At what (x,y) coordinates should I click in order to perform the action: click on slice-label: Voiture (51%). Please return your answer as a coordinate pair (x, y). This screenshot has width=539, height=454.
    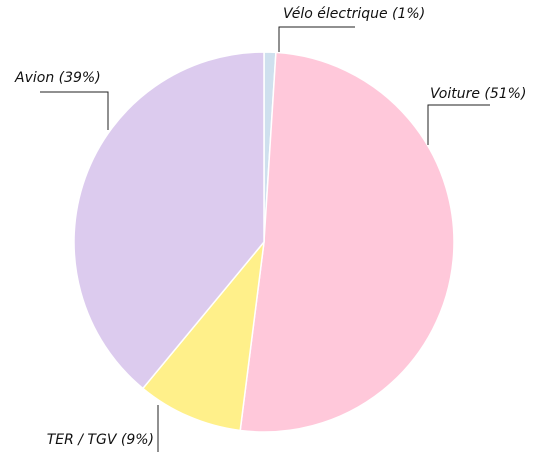
    Looking at the image, I should click on (478, 94).